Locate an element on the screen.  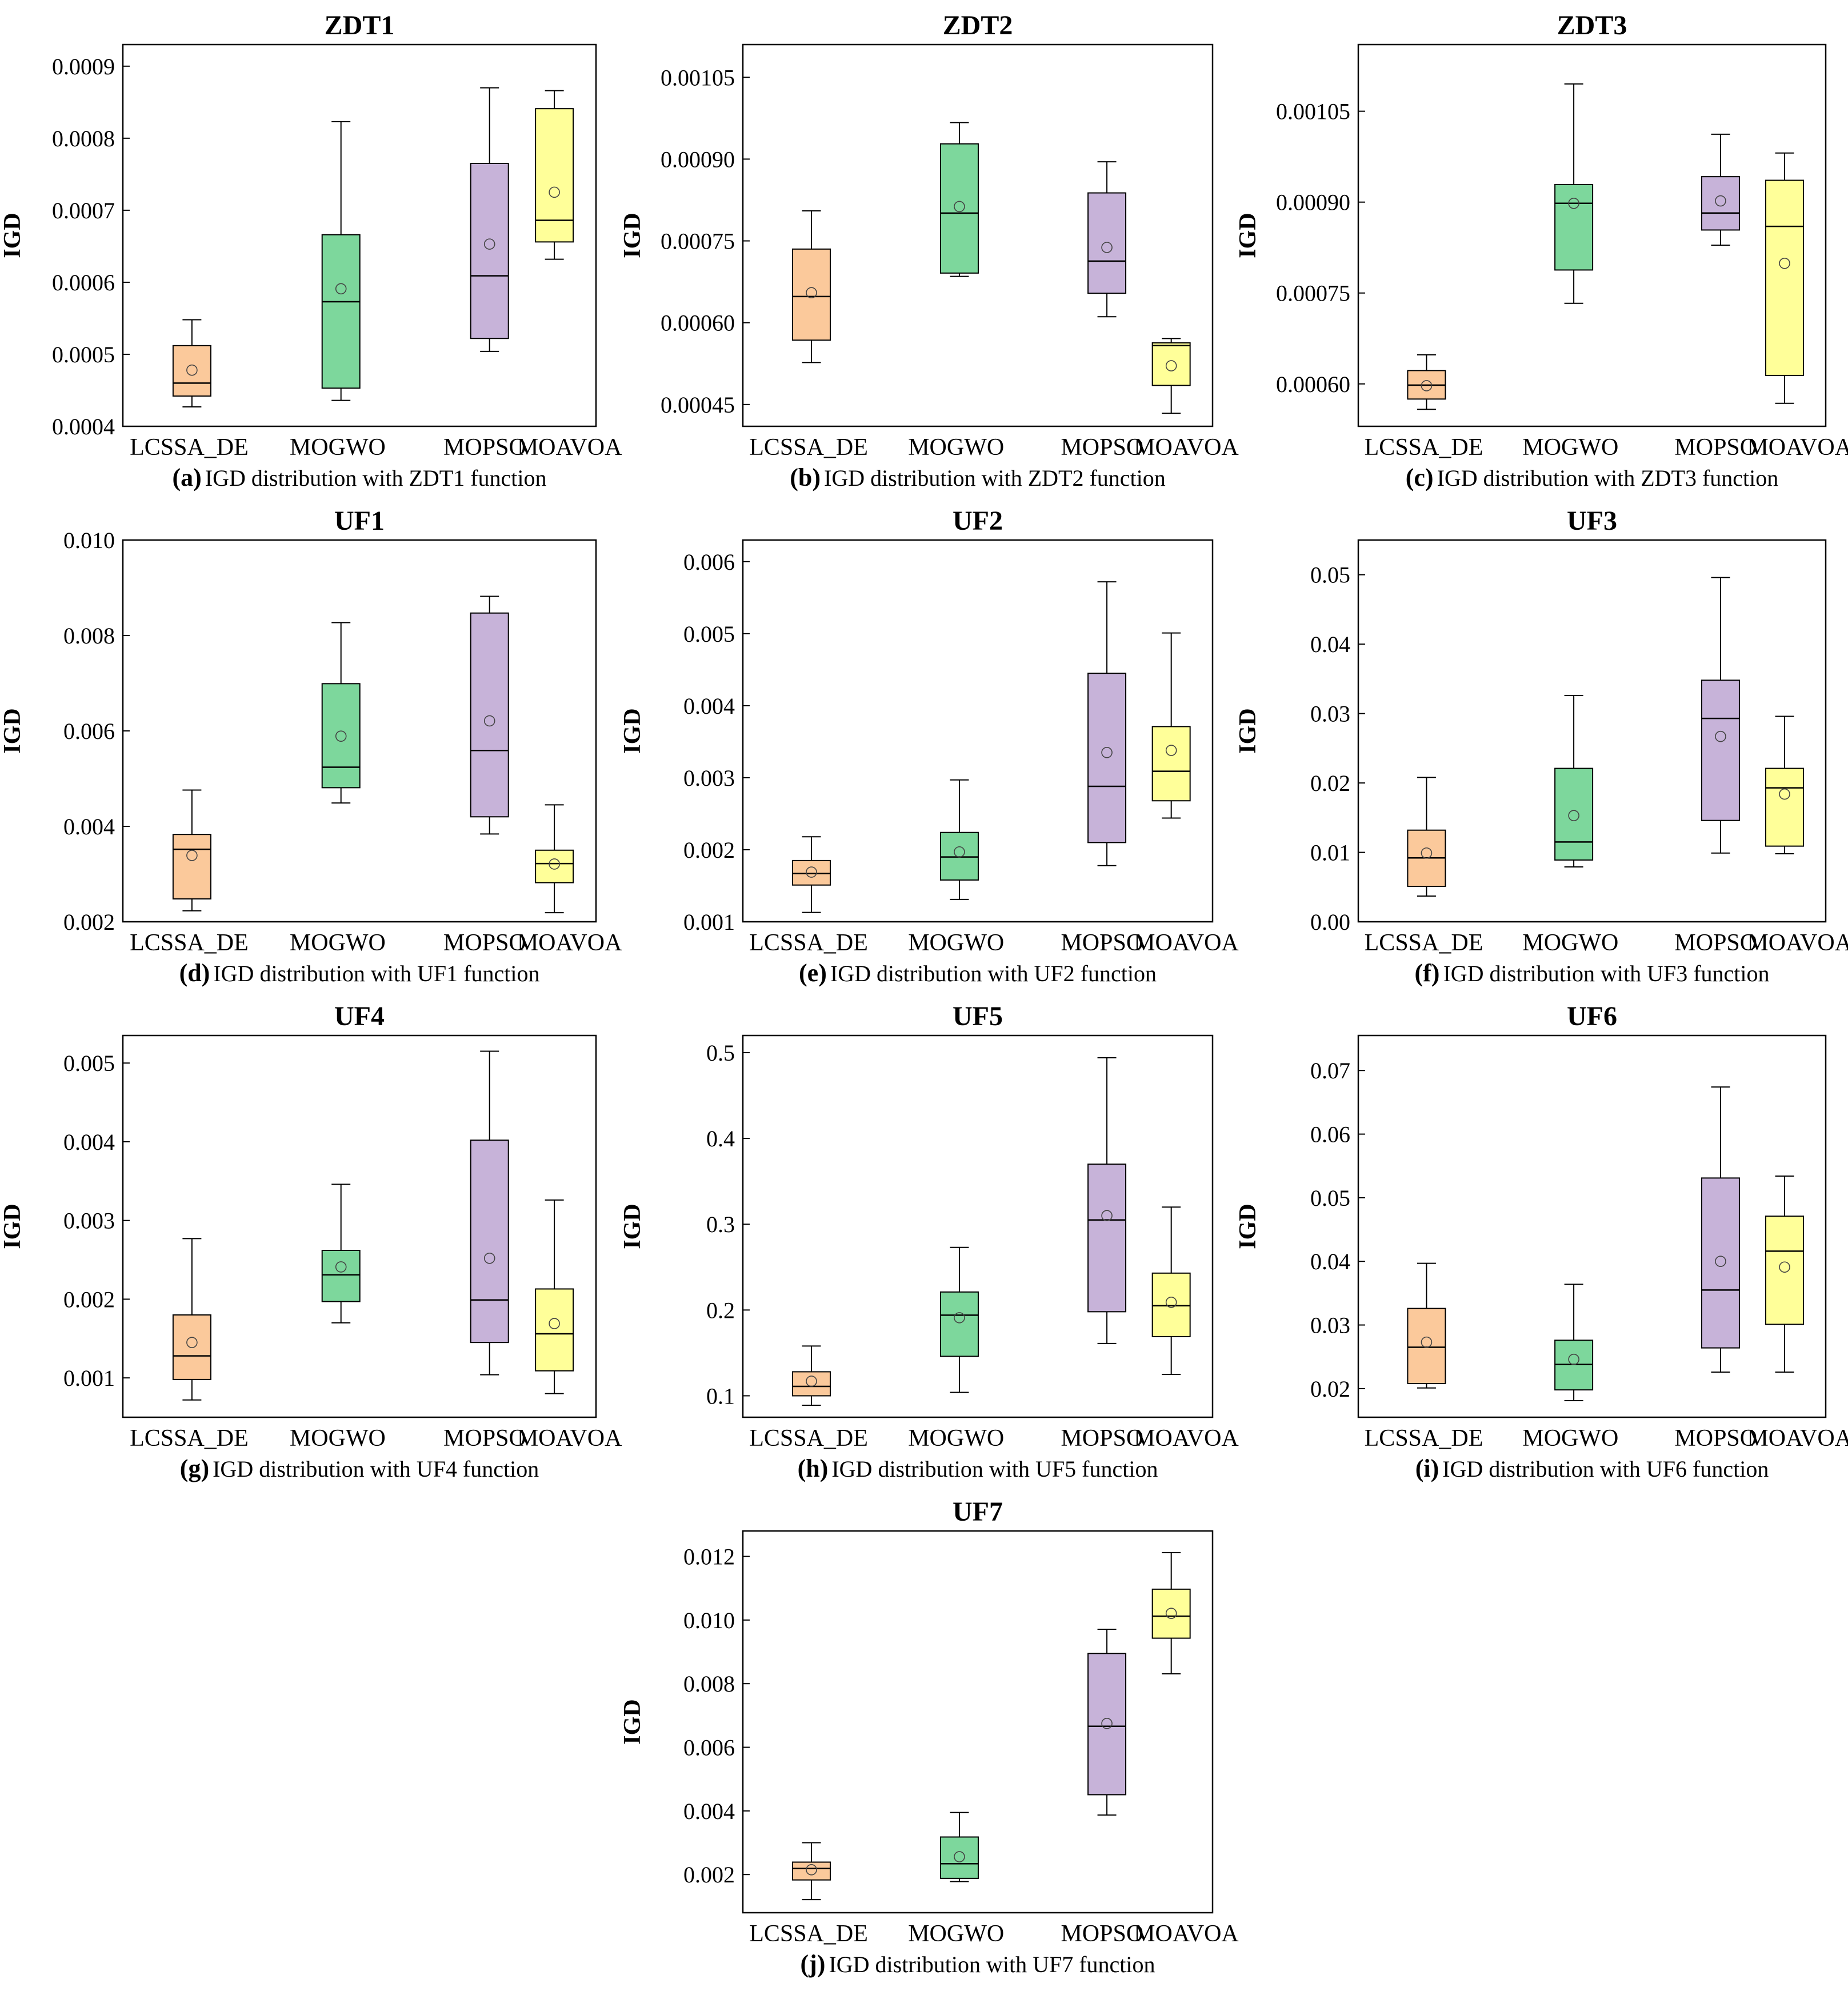
caption-label: (d) is located at coordinates (194, 973).